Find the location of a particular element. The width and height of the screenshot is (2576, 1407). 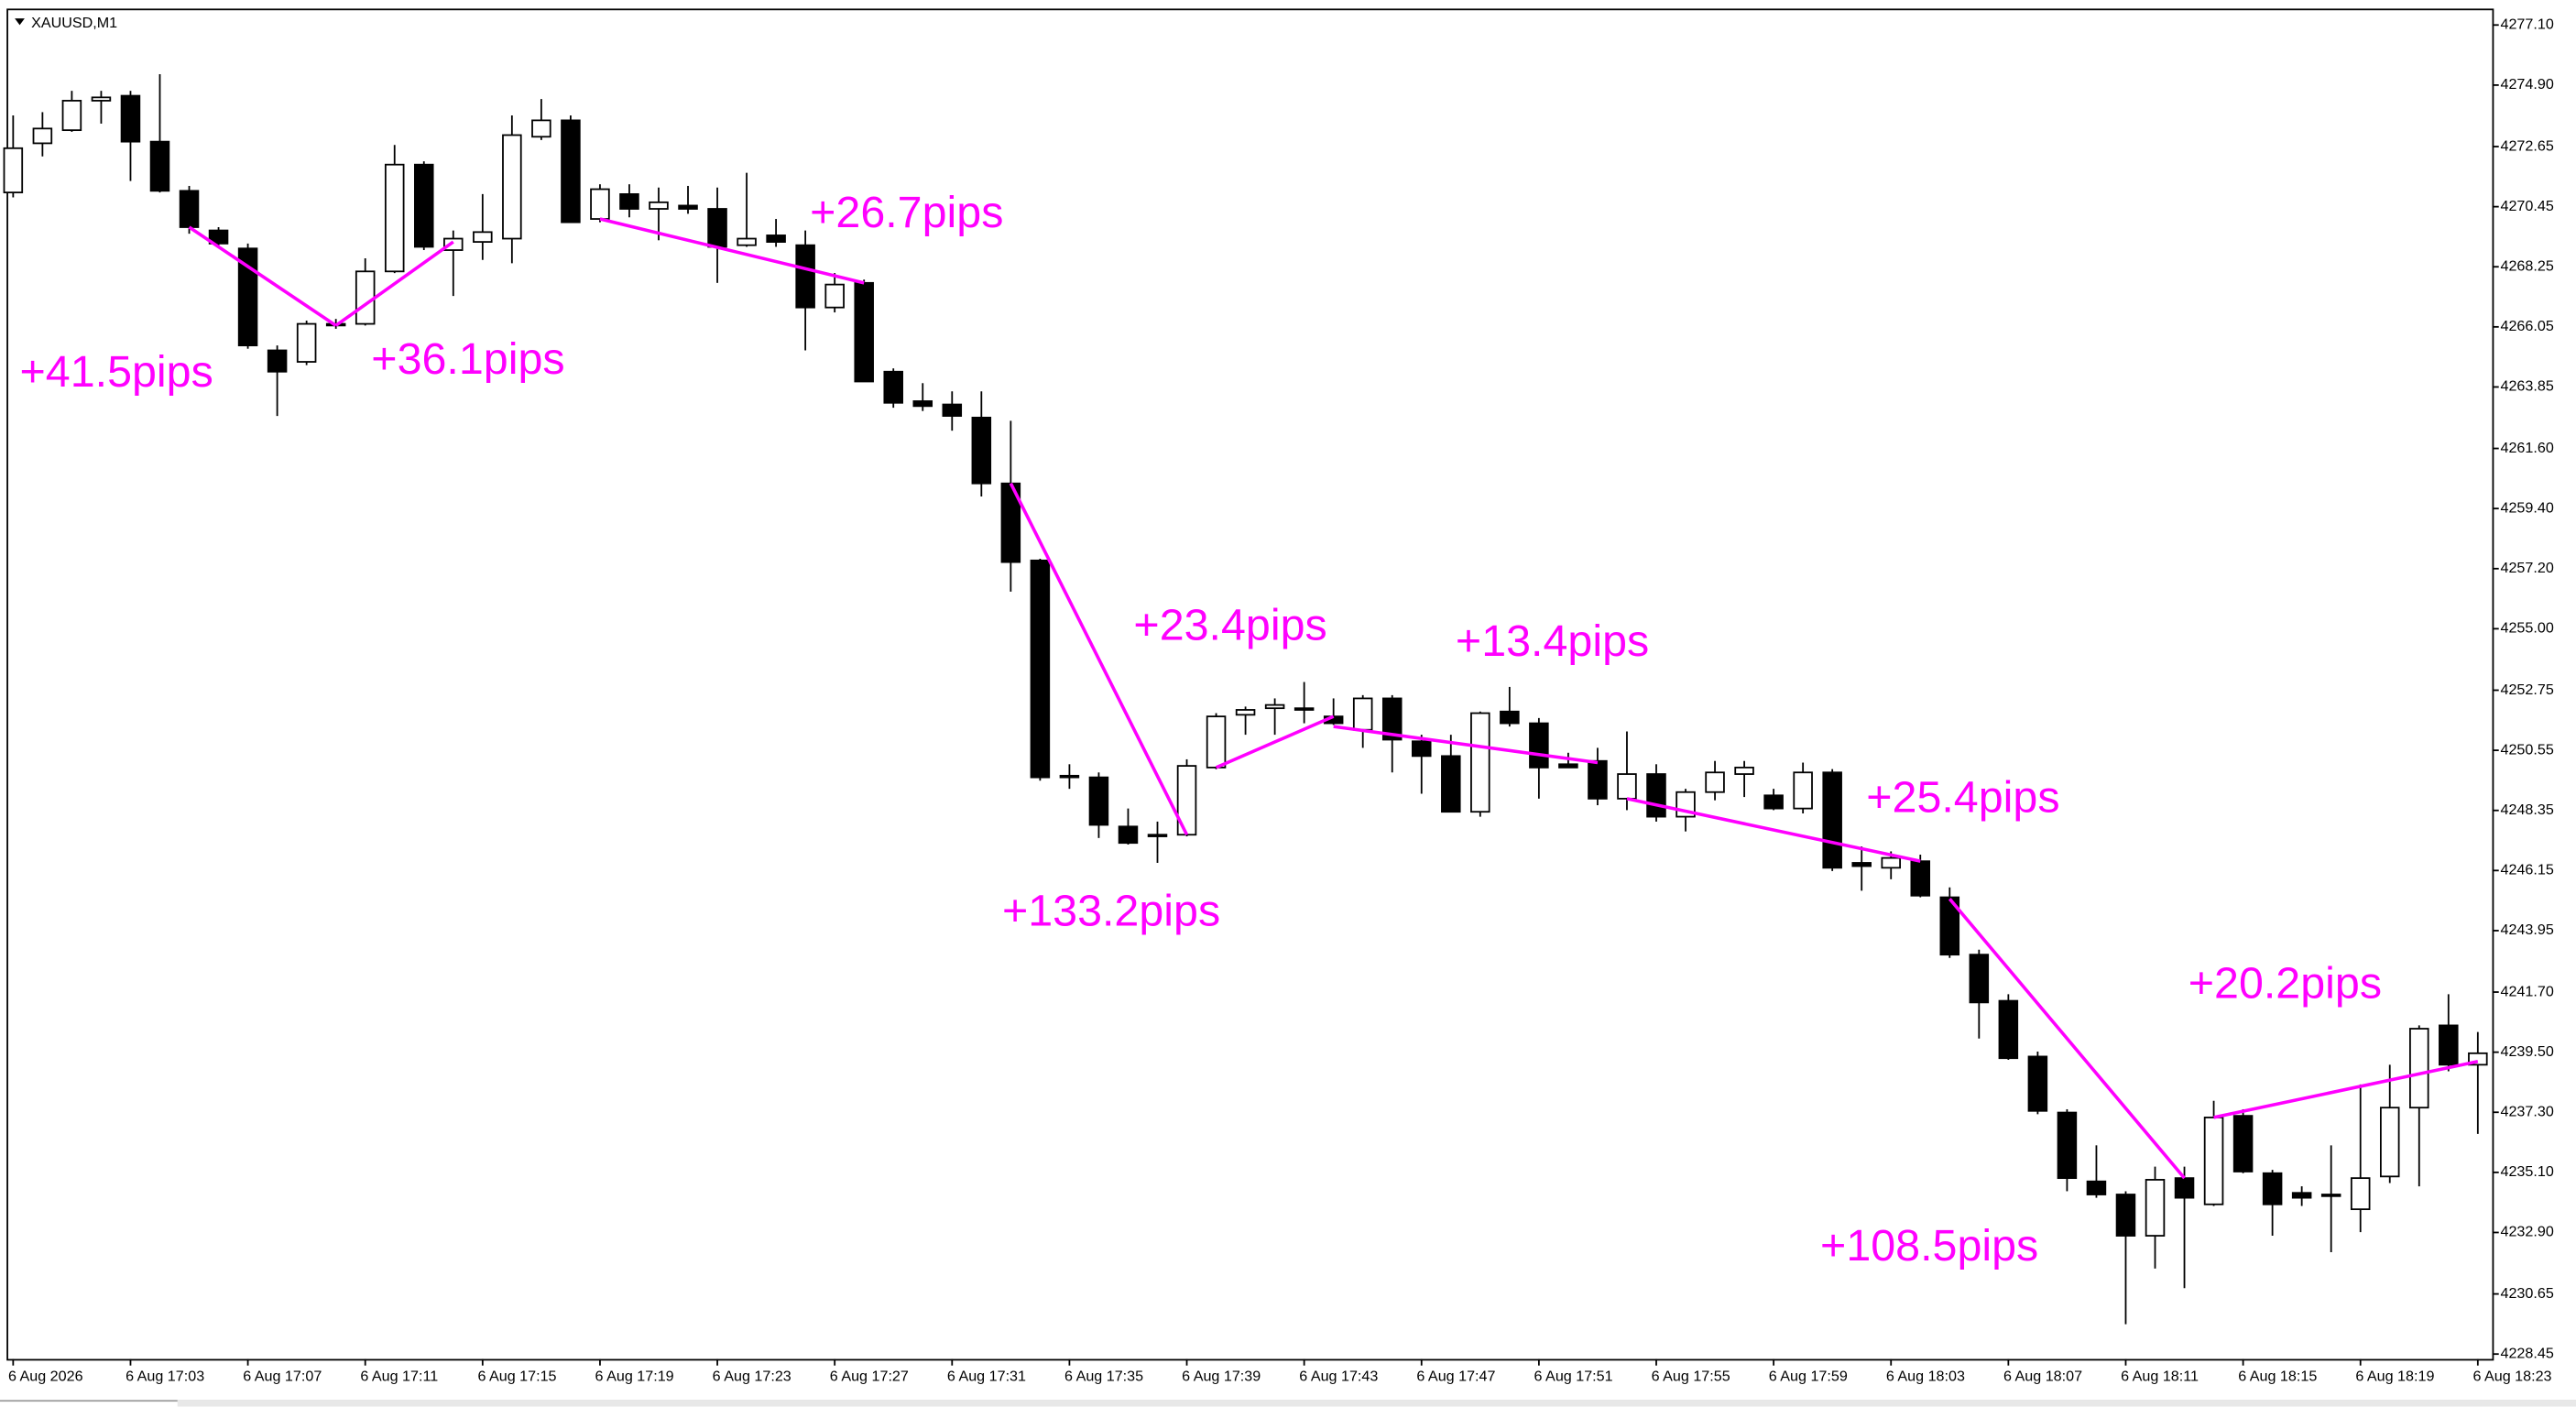

y-tick-label: 4237.30 is located at coordinates (2528, 1112).